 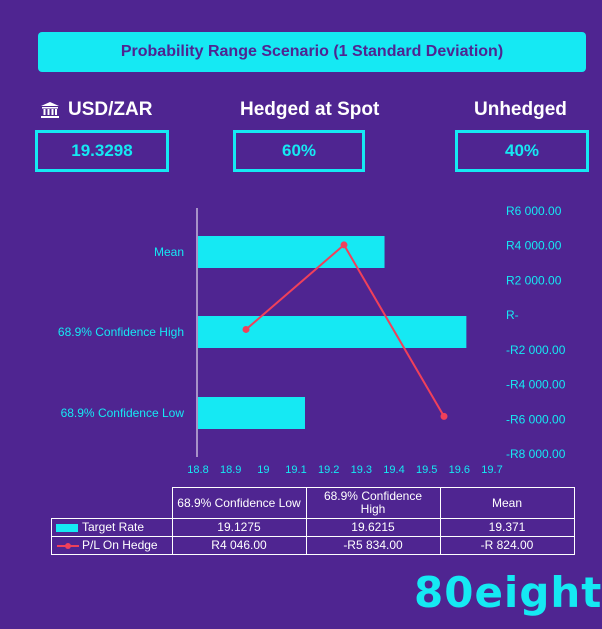 What do you see at coordinates (491, 470) in the screenshot?
I see `x-tick-label: 19.7` at bounding box center [491, 470].